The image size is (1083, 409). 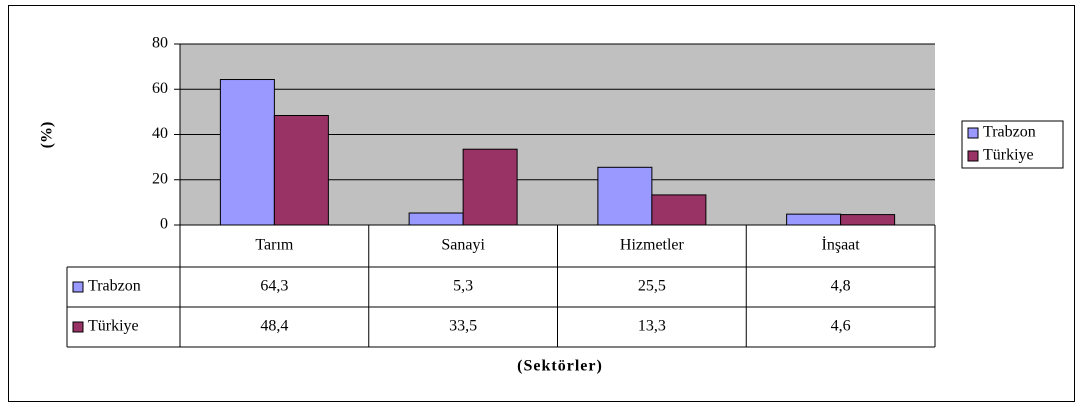 I want to click on y-tick-label: 20, so click(x=160, y=178).